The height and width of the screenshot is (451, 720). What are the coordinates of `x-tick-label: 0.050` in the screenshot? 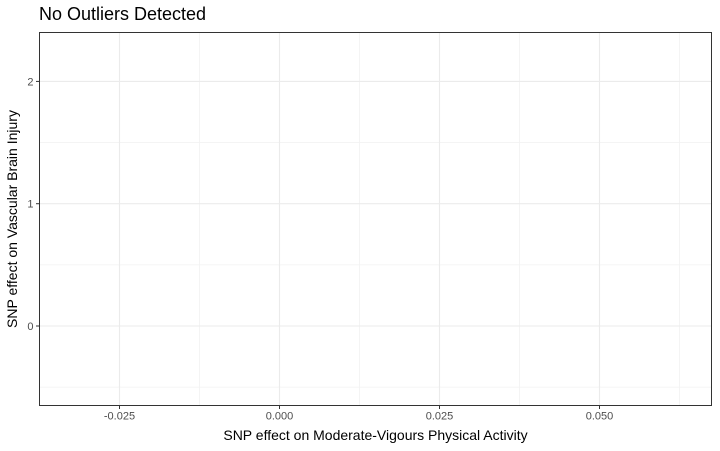 It's located at (600, 417).